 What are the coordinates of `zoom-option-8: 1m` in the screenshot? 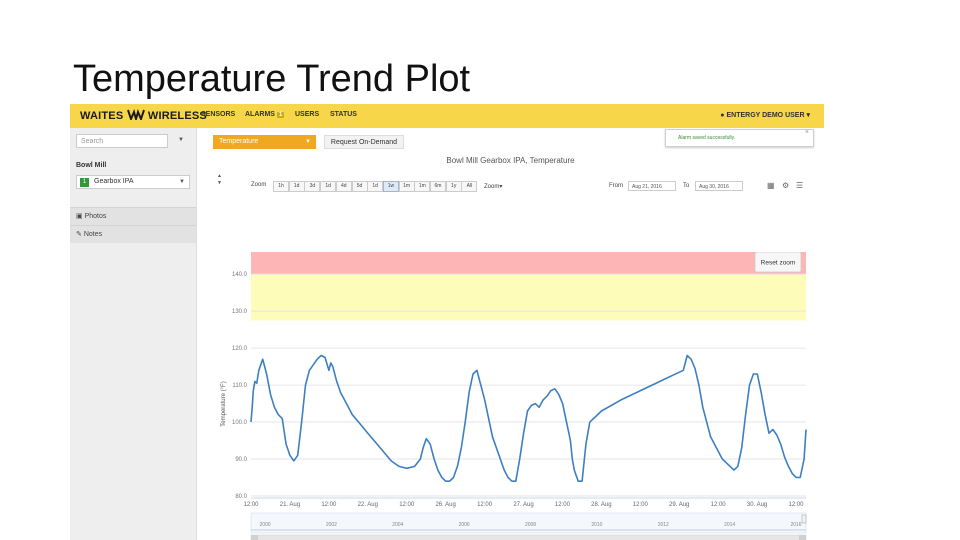 It's located at (406, 186).